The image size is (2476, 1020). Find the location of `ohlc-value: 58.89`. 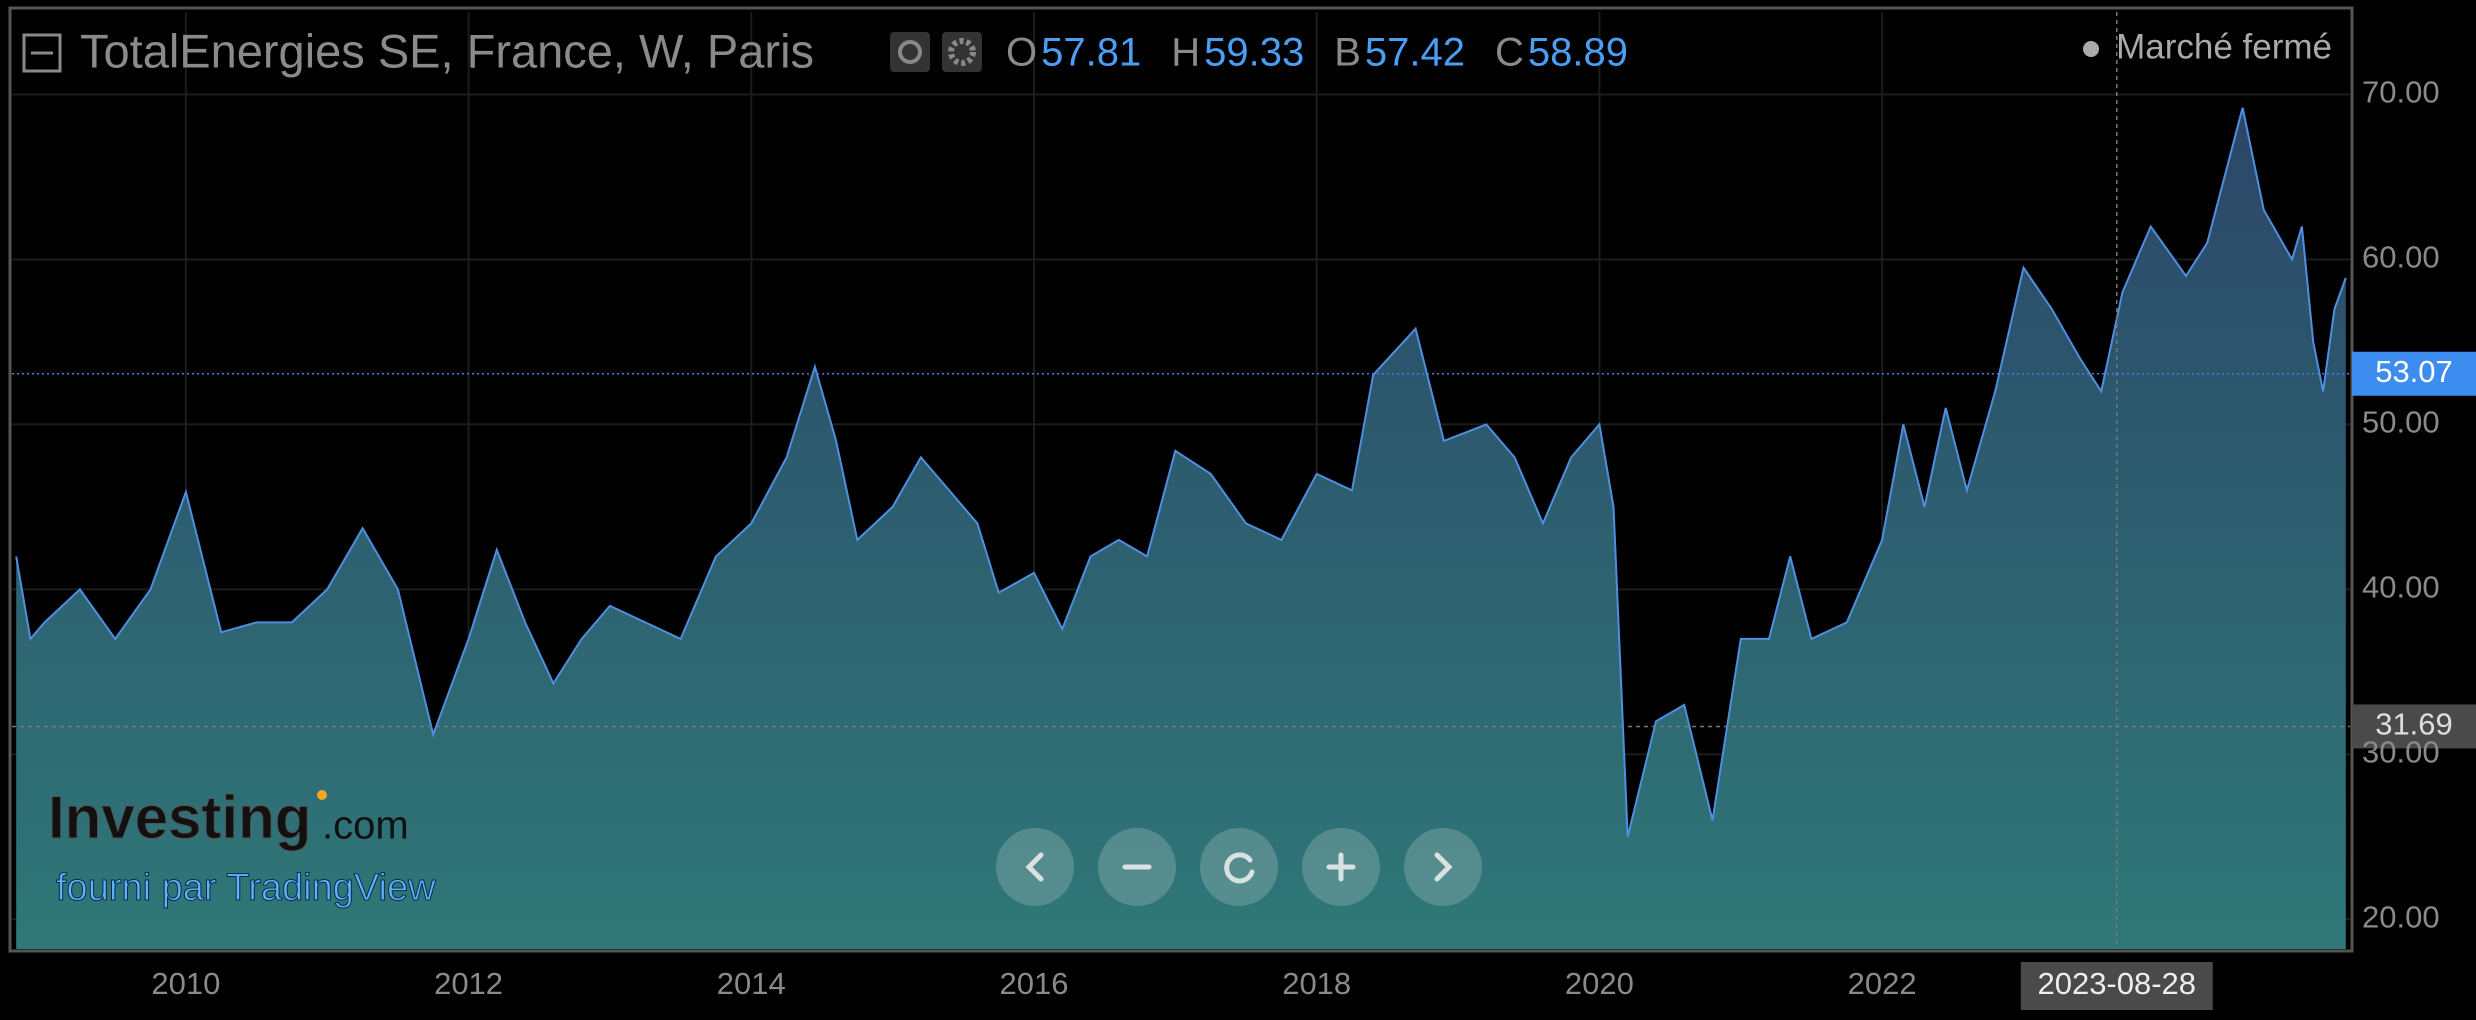

ohlc-value: 58.89 is located at coordinates (1578, 53).